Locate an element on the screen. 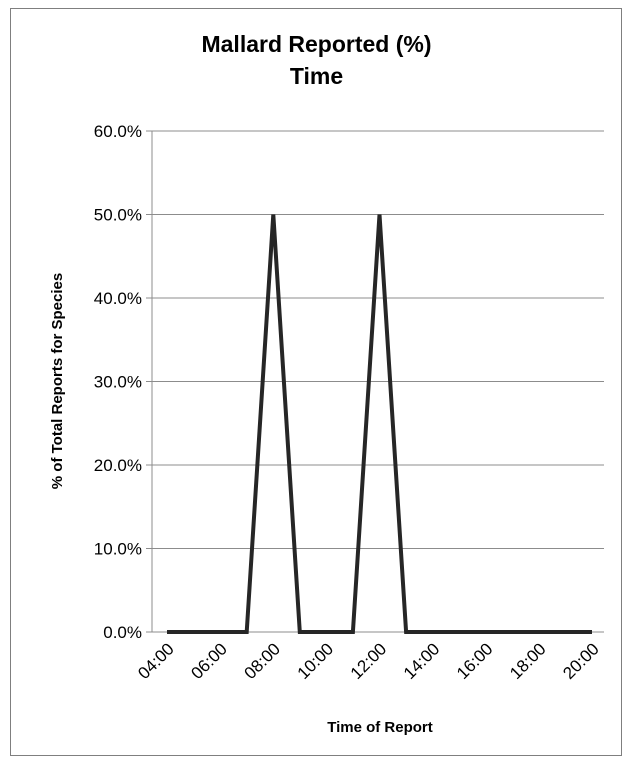 The width and height of the screenshot is (633, 760). chart-title-line-1: Mallard Reported (%) is located at coordinates (316, 44).